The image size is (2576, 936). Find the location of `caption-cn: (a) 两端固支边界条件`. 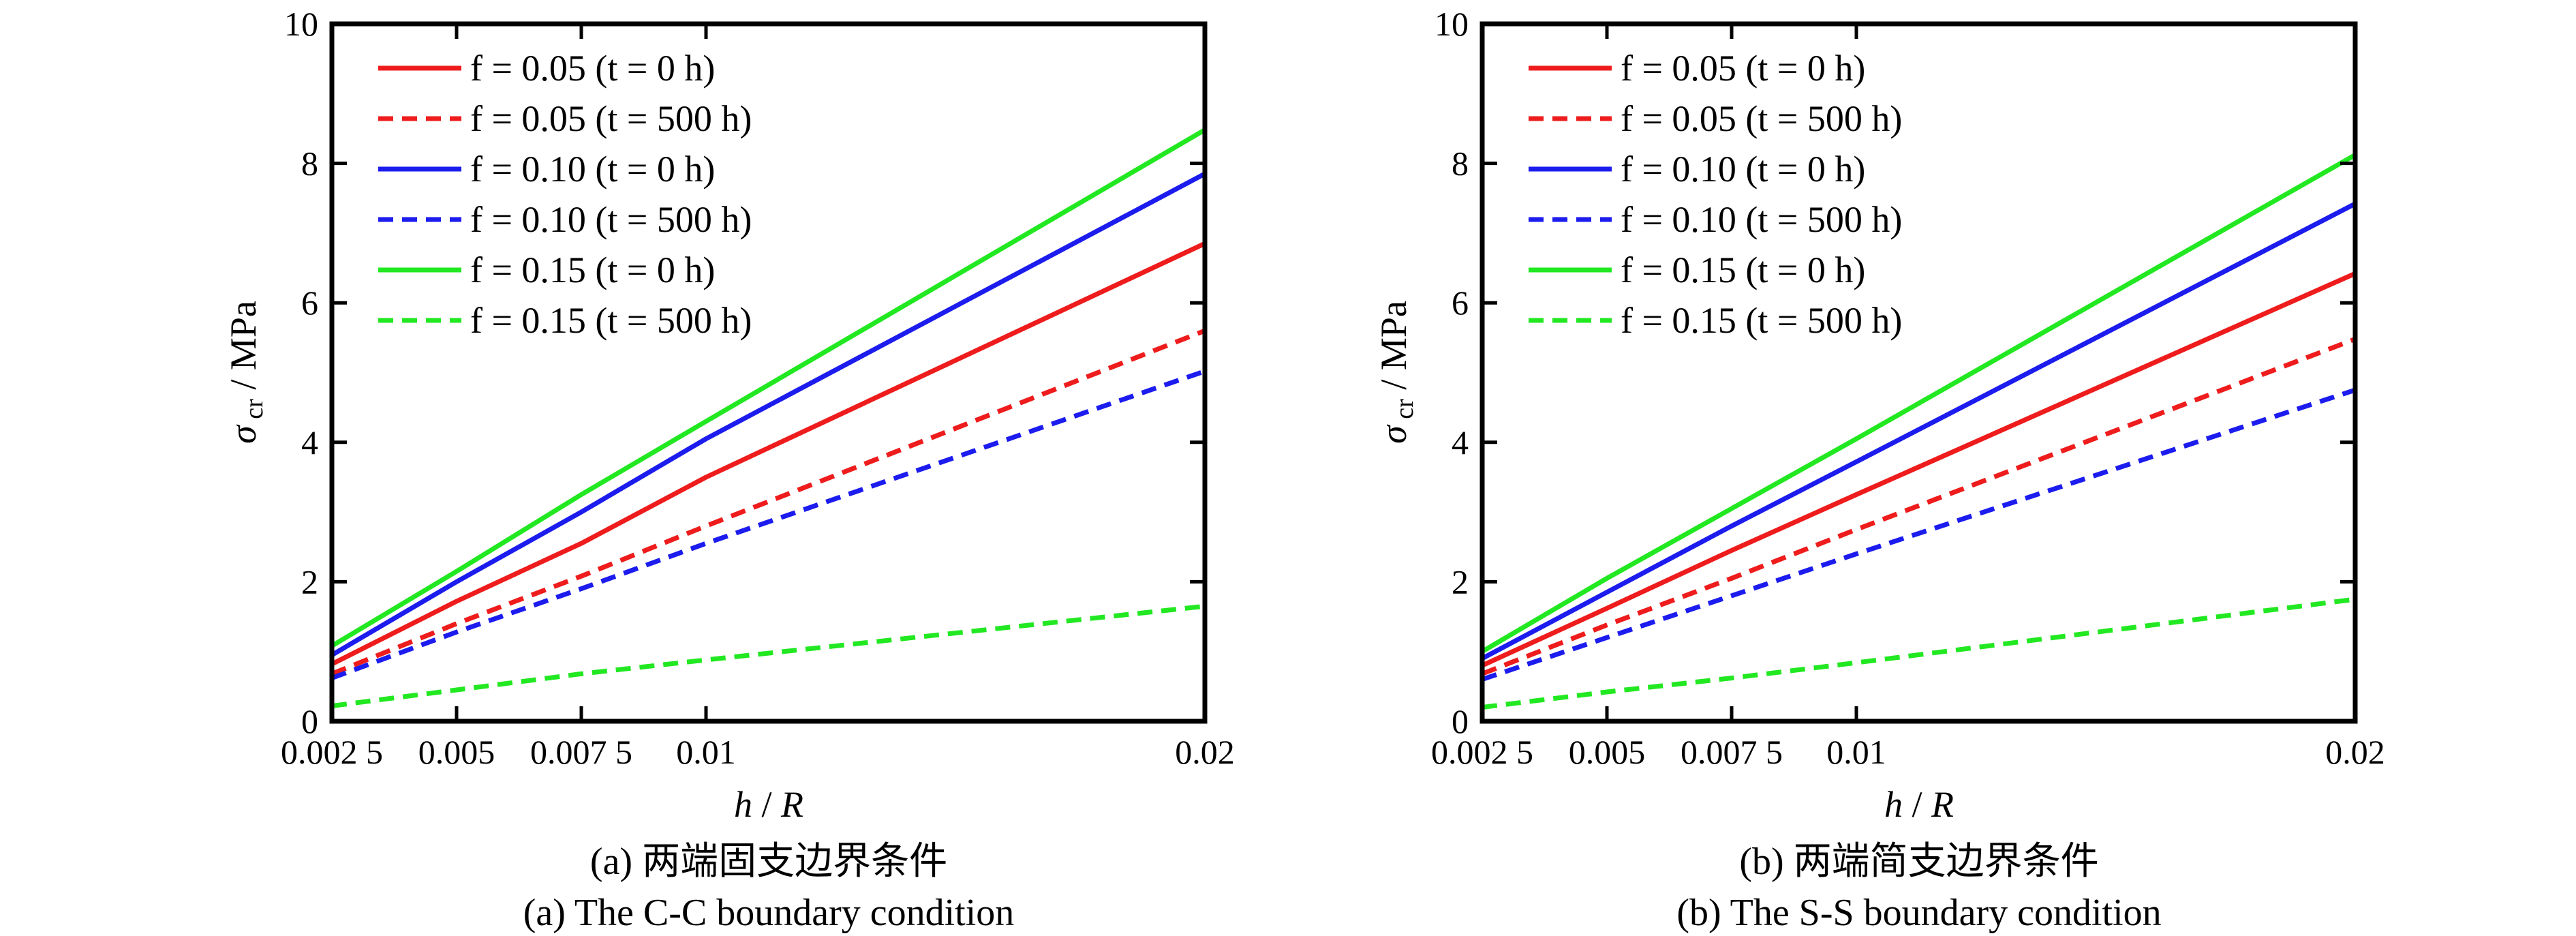

caption-cn: (a) 两端固支边界条件 is located at coordinates (769, 862).